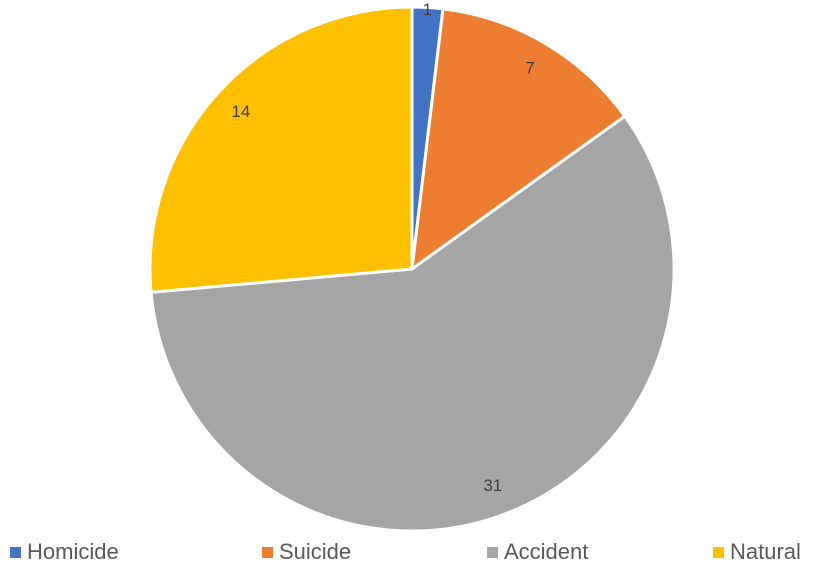  Describe the element at coordinates (492, 485) in the screenshot. I see `data-label-accident: 31` at that location.